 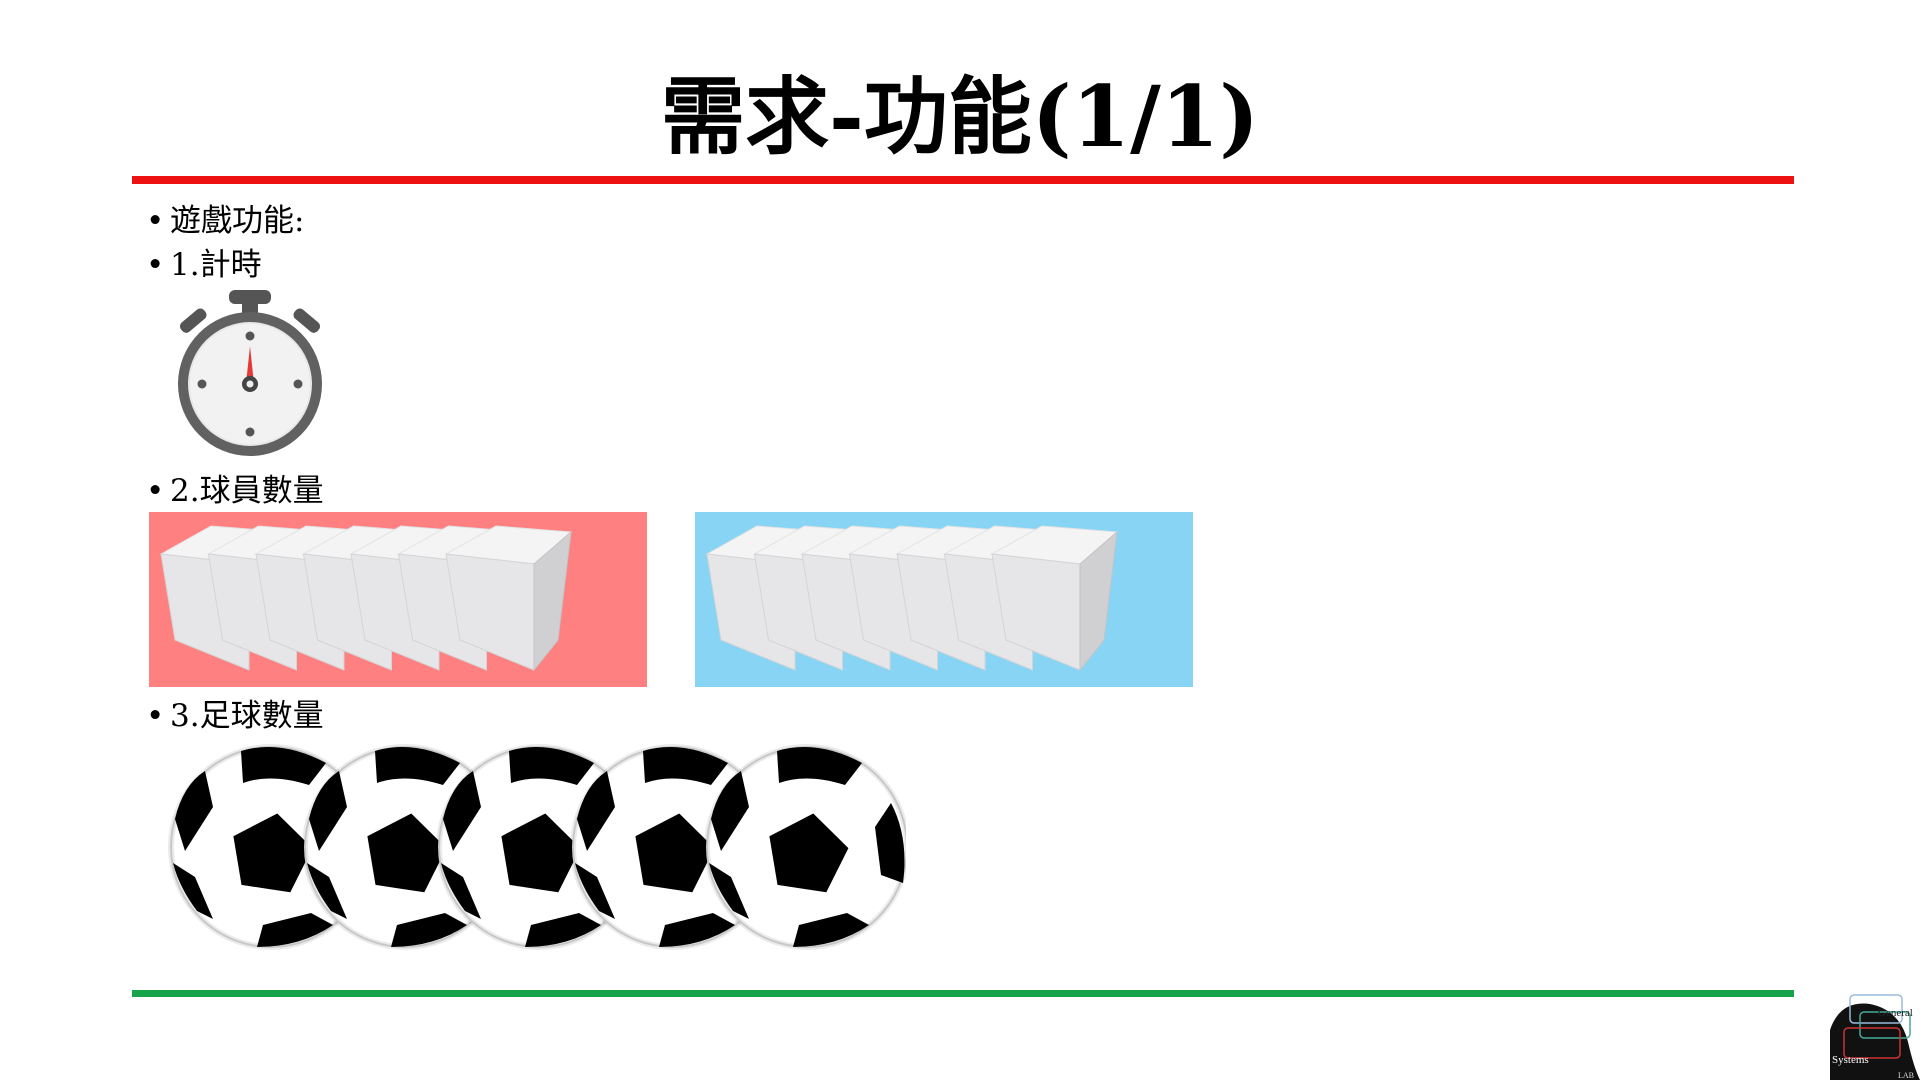 What do you see at coordinates (1906, 1075) in the screenshot?
I see `logo-line-3: LAB` at bounding box center [1906, 1075].